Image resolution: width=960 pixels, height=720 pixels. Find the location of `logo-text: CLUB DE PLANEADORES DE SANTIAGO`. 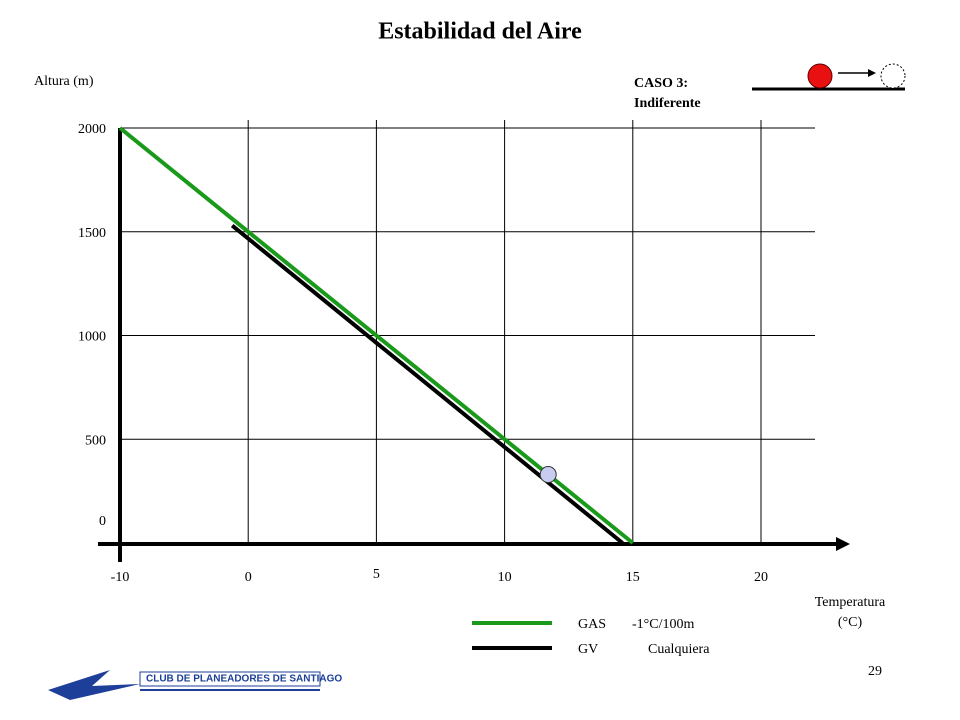

logo-text: CLUB DE PLANEADORES DE SANTIAGO is located at coordinates (244, 679).